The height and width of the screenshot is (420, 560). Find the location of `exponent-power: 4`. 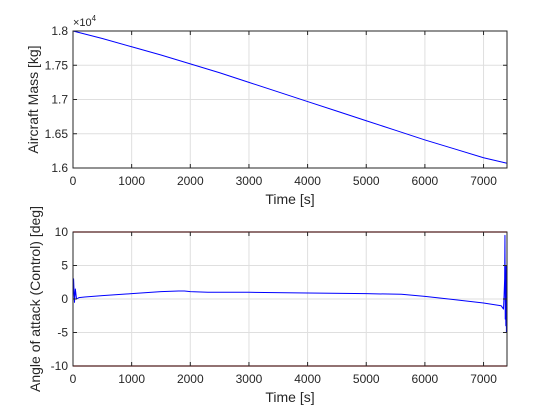

exponent-power: 4 is located at coordinates (94, 18).